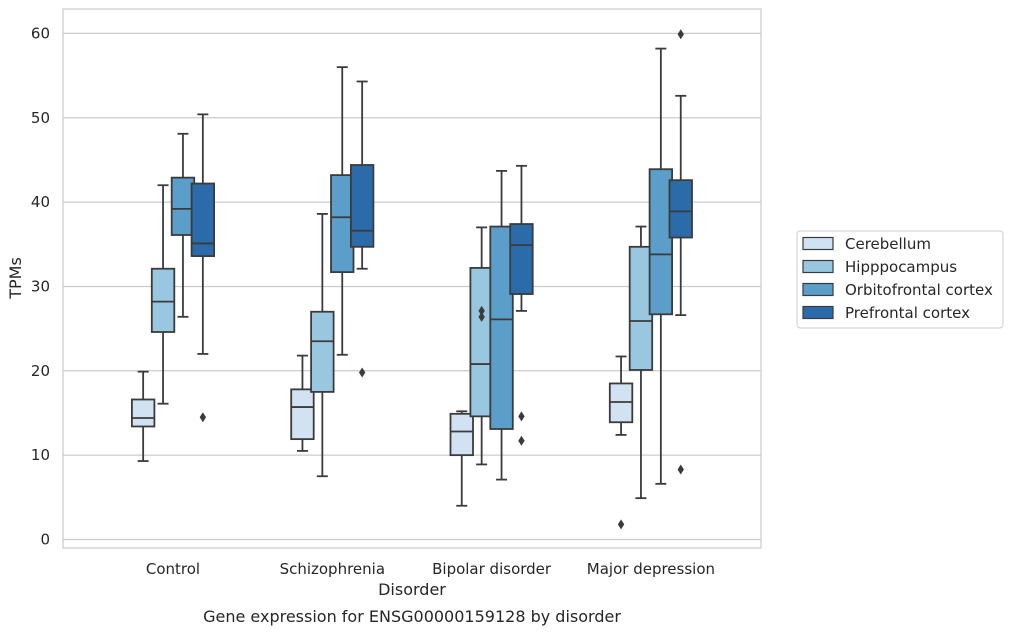  I want to click on box-body-prefrontal-cortex-schizophrenia, so click(362, 206).